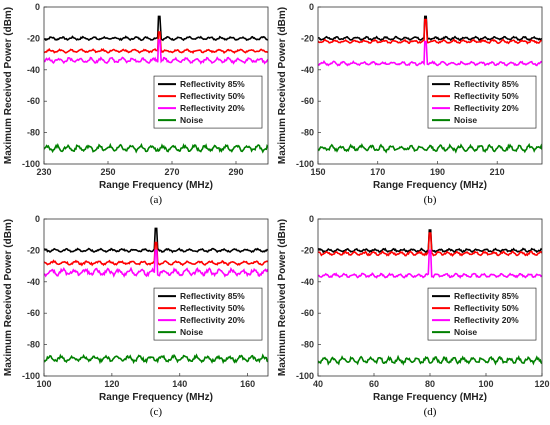  I want to click on panel-label: (d), so click(430, 412).